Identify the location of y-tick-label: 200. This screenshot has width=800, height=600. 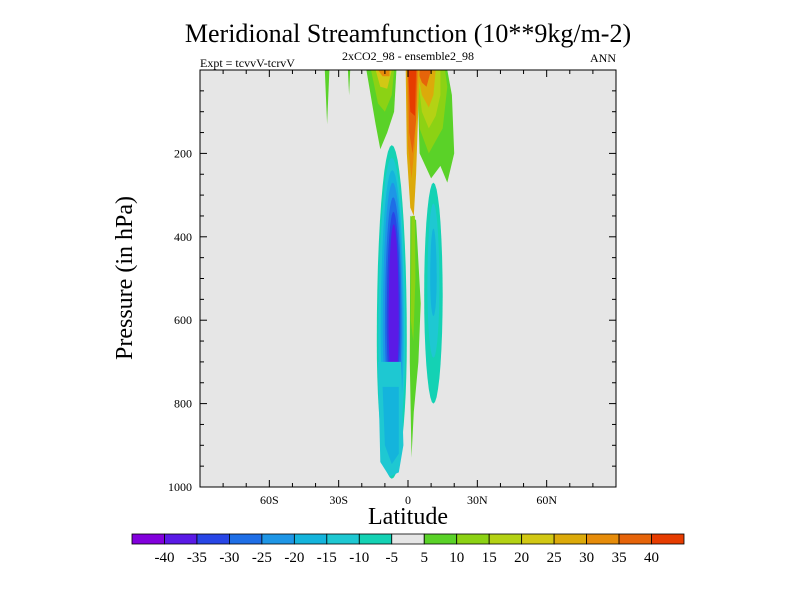
(183, 153).